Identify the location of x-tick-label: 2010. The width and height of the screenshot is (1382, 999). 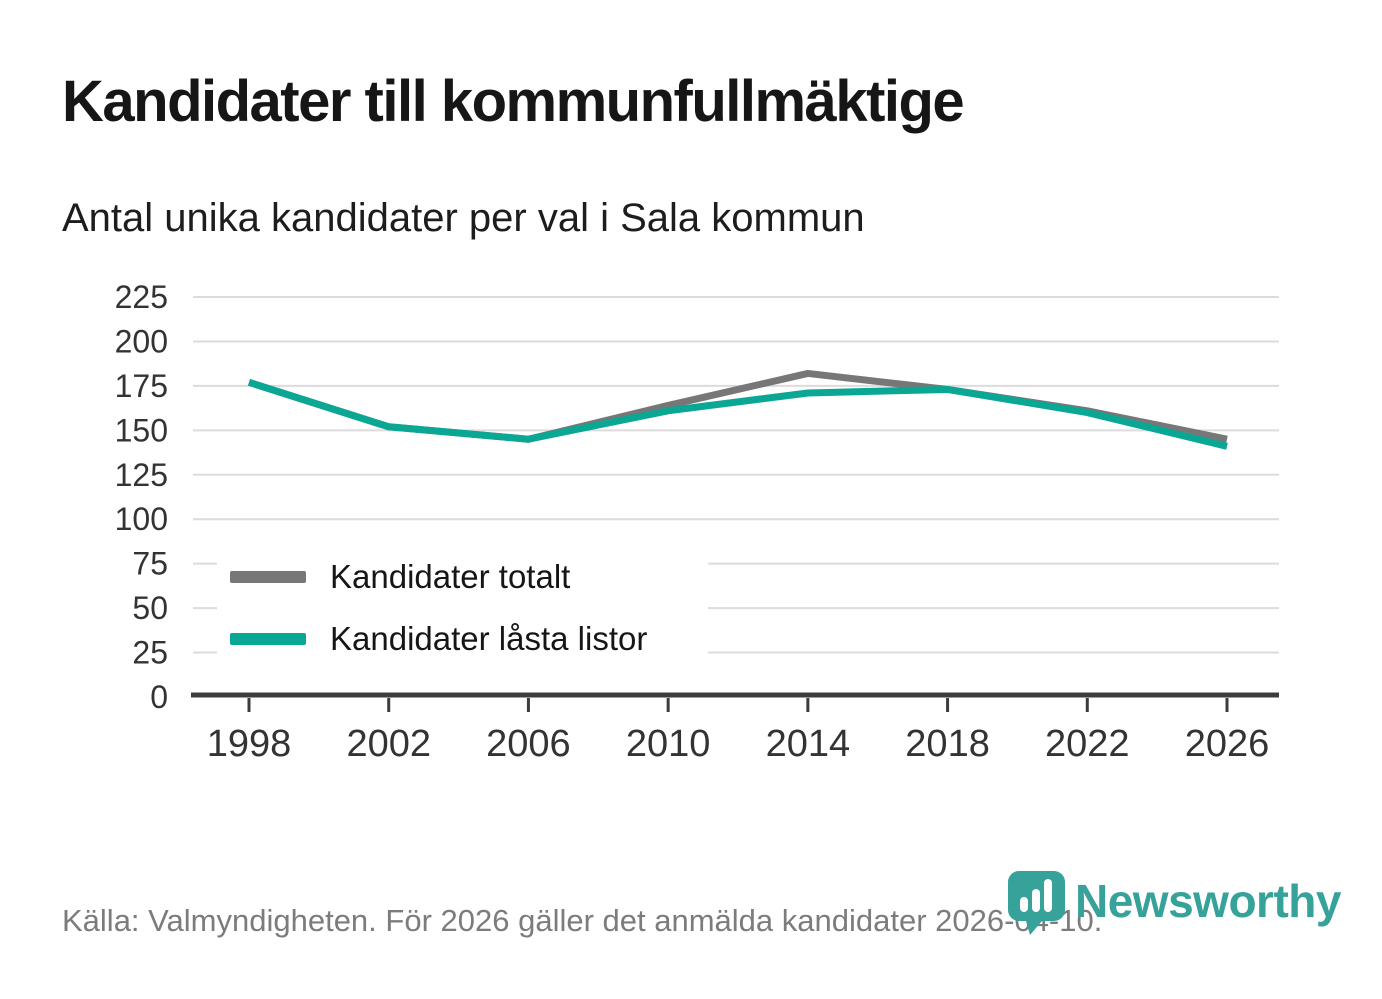
(668, 744).